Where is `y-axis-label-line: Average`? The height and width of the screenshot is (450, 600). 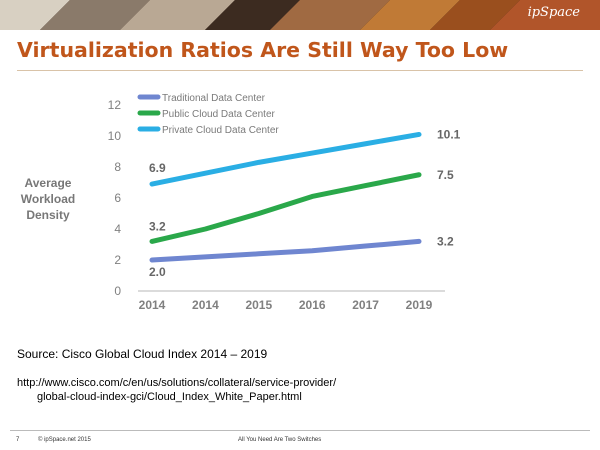
y-axis-label-line: Average is located at coordinates (48, 183).